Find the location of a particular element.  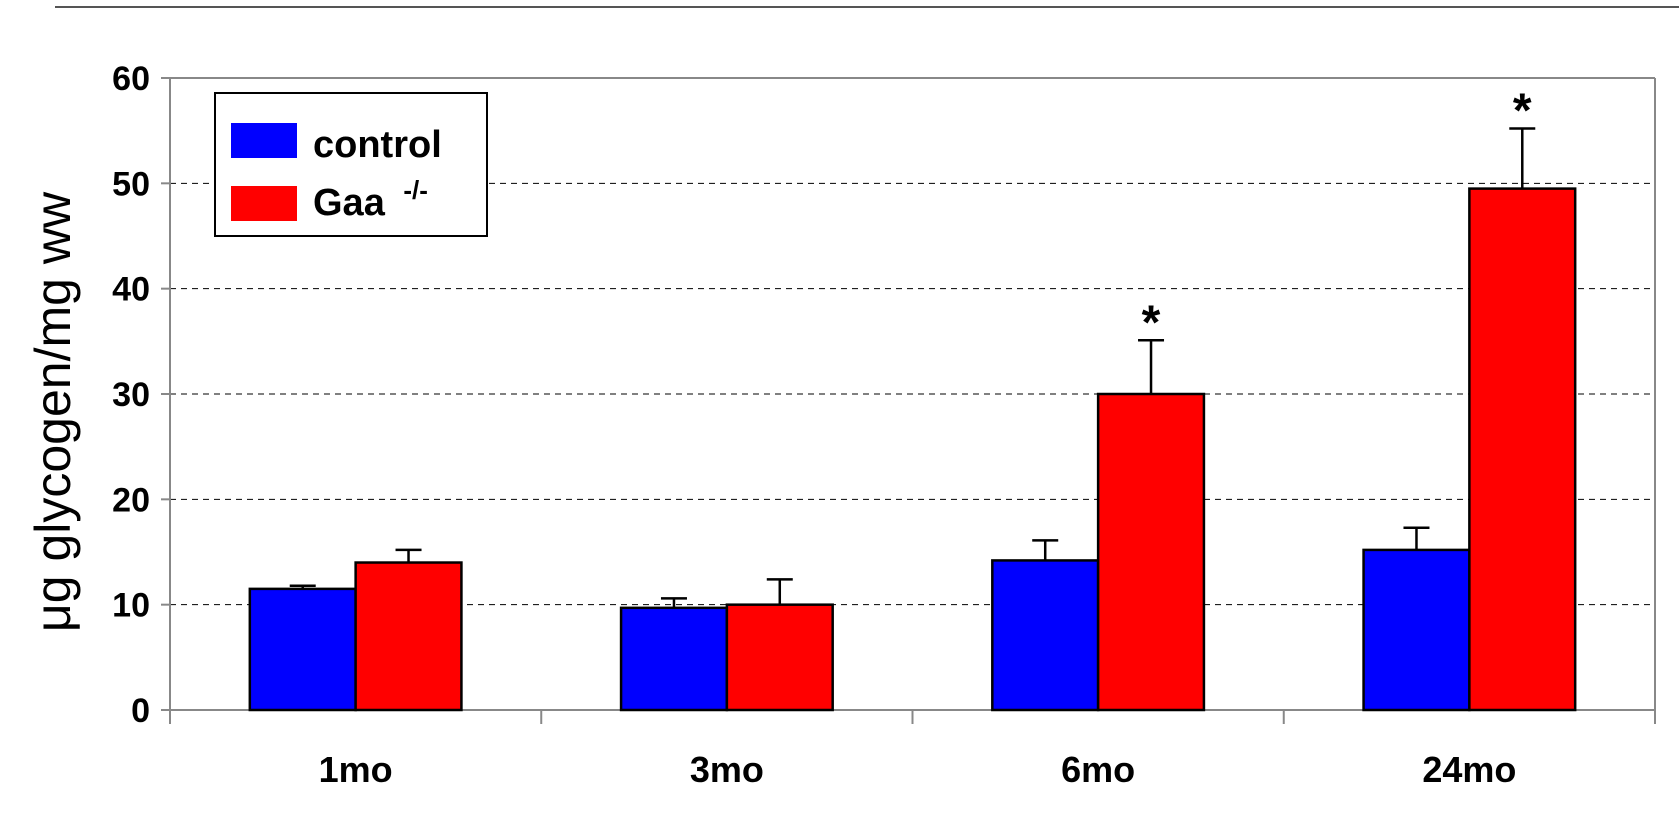

y-axis-label: μg glycogen/mg ww is located at coordinates (53, 411).